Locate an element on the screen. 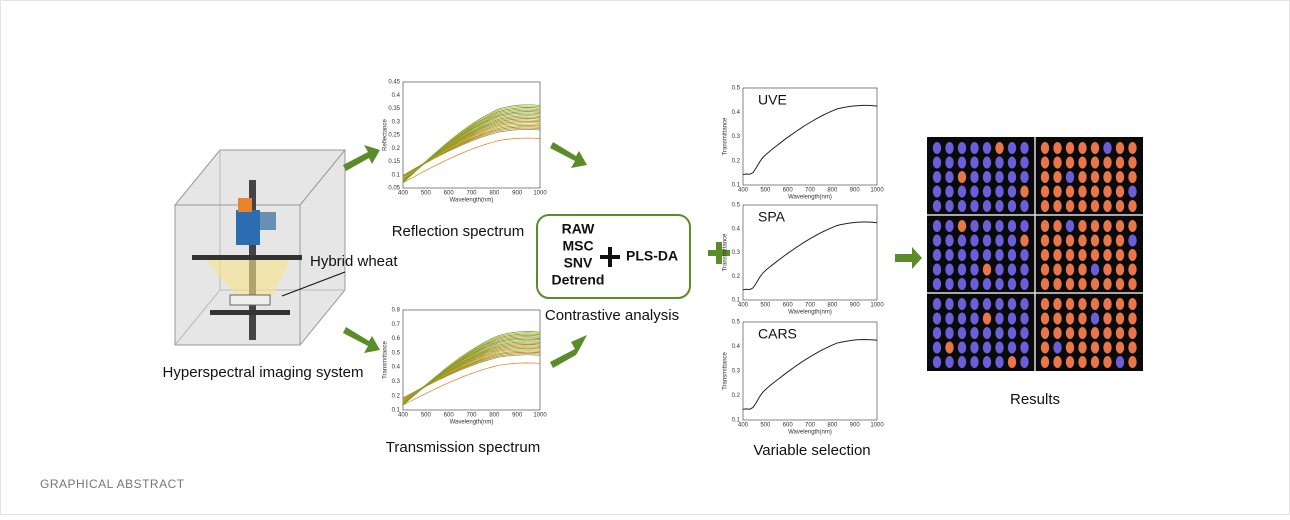 The image size is (1290, 520). y-axis-label: Transmittance is located at coordinates (726, 136).